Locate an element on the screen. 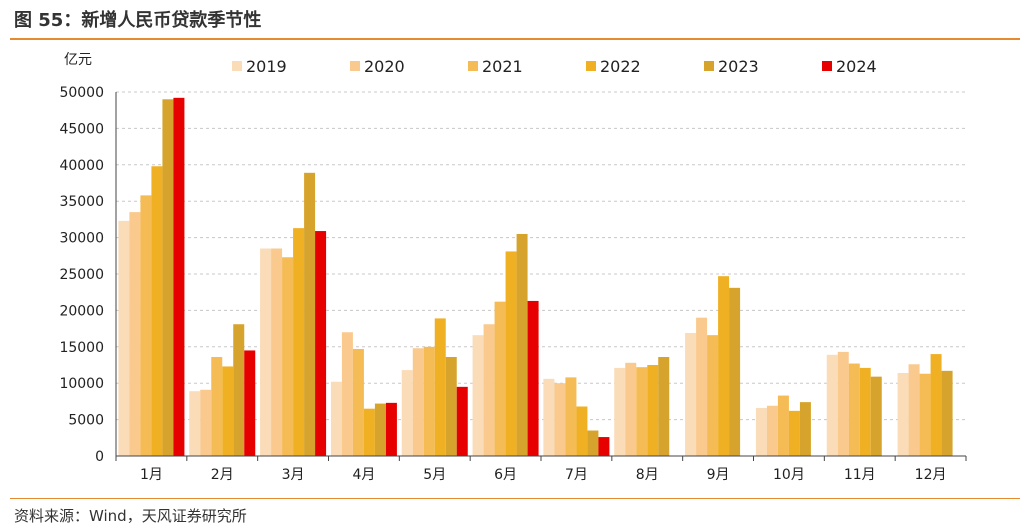 This screenshot has height=527, width=1030. y-tick-label: 0 is located at coordinates (99, 457).